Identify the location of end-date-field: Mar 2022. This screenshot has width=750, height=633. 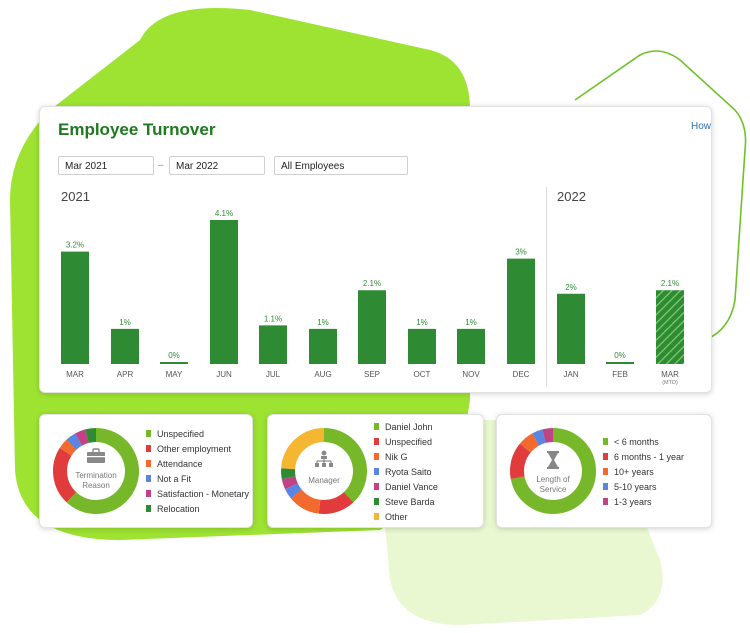
(217, 165).